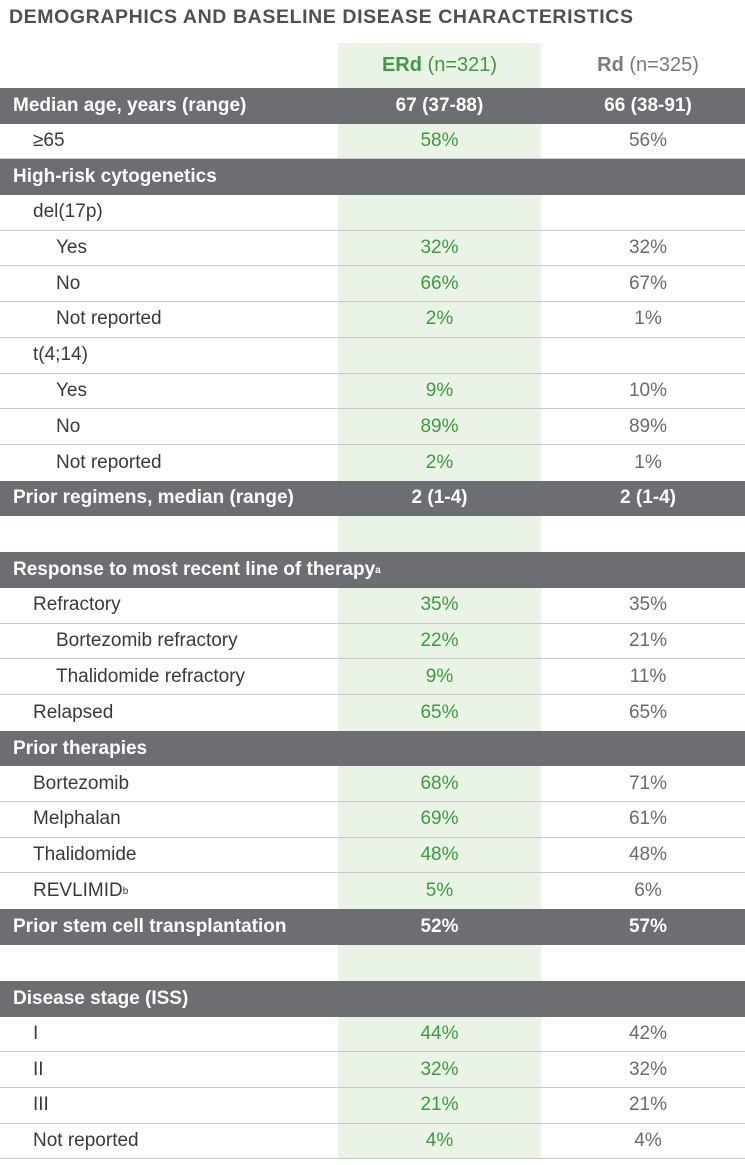  I want to click on row-label: High-risk cytogenetics, so click(115, 177).